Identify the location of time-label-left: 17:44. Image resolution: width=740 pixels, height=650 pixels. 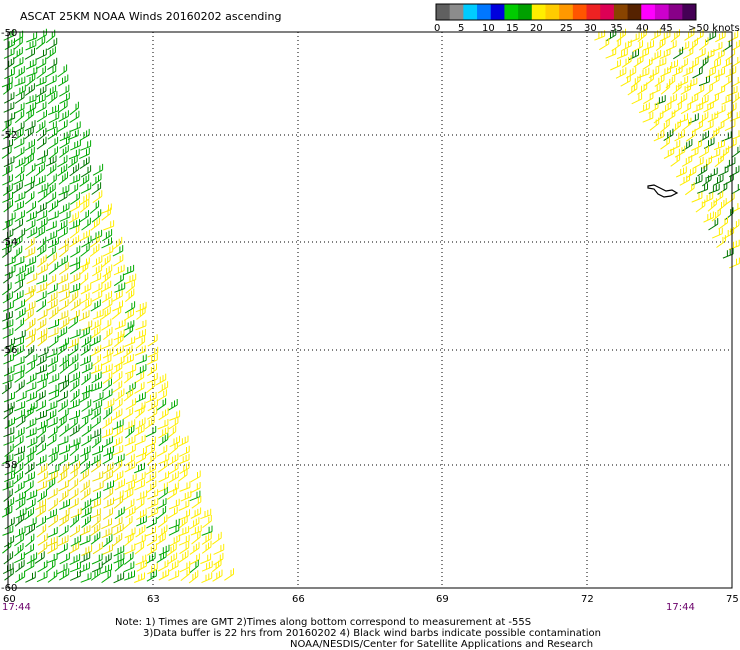
(16, 607).